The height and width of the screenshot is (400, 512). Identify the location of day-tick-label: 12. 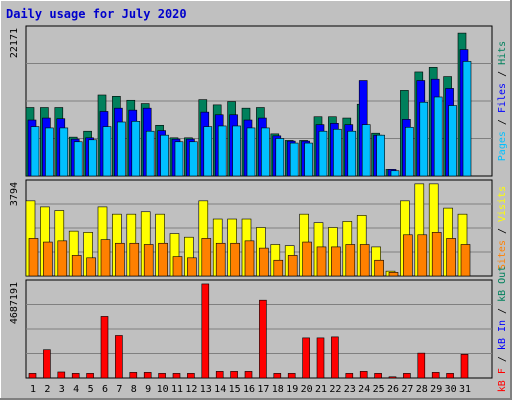
(191, 389).